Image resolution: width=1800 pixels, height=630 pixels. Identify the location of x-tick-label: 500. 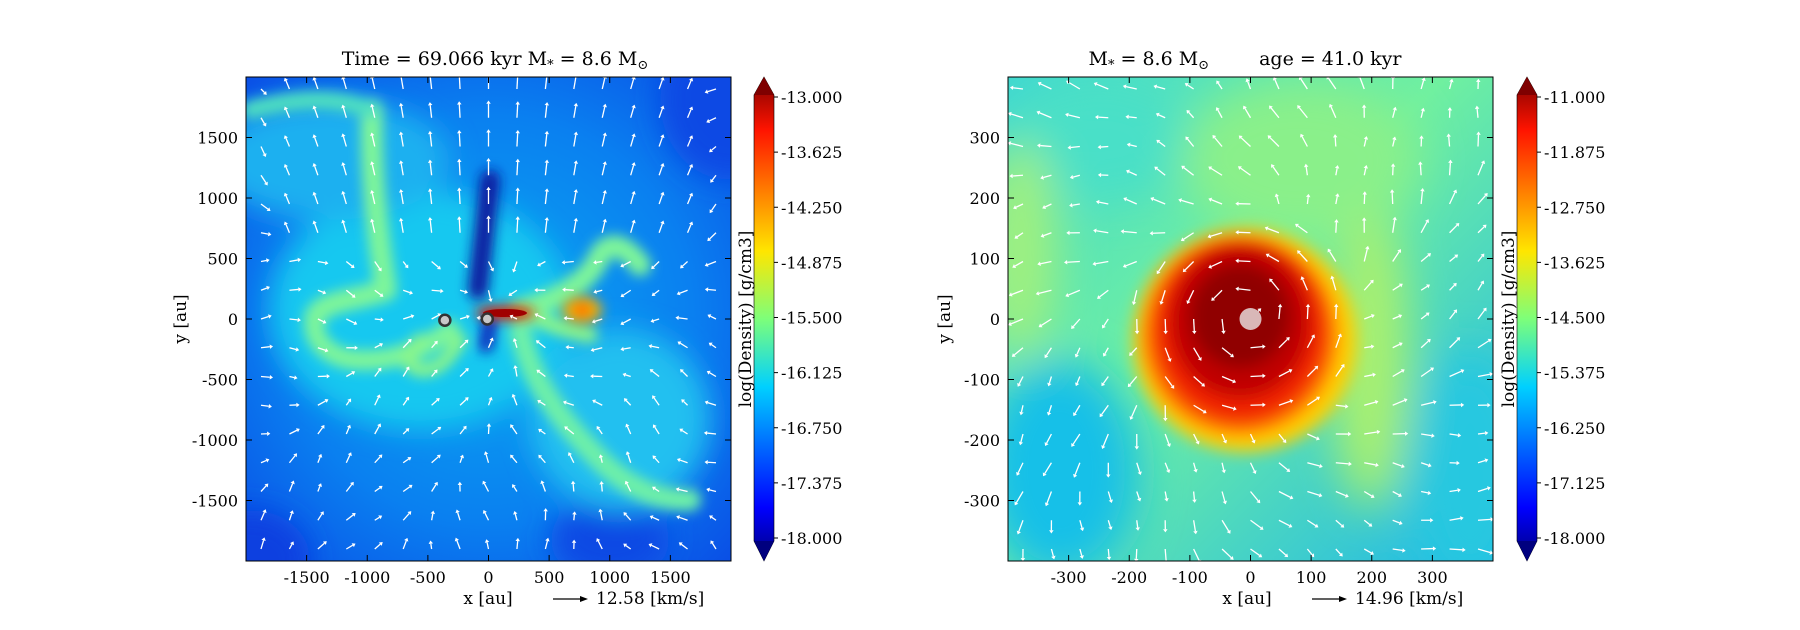
(549, 577).